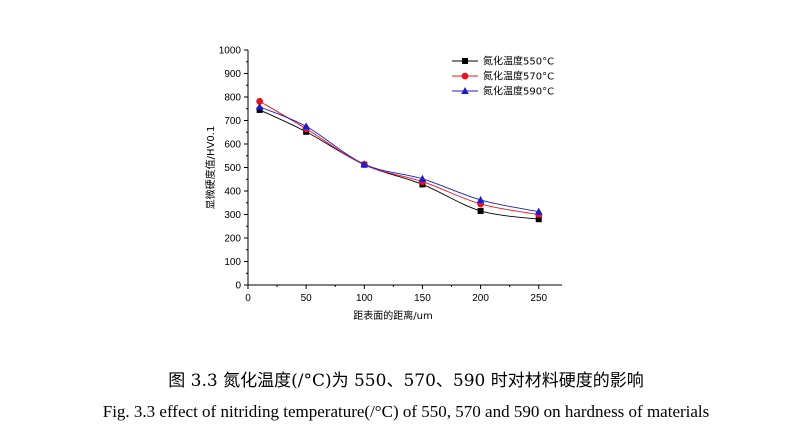 The width and height of the screenshot is (812, 447). I want to click on chart-series, so click(399, 160).